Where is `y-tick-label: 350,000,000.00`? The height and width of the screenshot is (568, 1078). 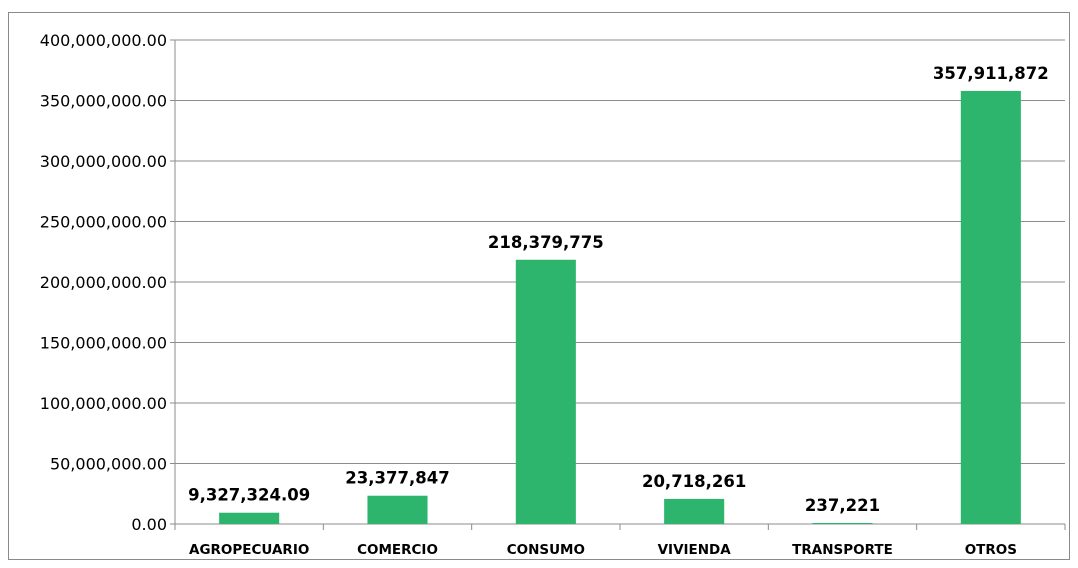 y-tick-label: 350,000,000.00 is located at coordinates (103, 101).